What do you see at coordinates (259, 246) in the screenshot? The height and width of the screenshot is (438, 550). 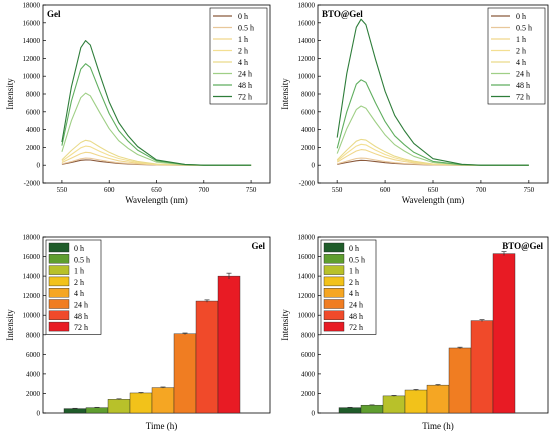 I see `chart-title: Gel` at bounding box center [259, 246].